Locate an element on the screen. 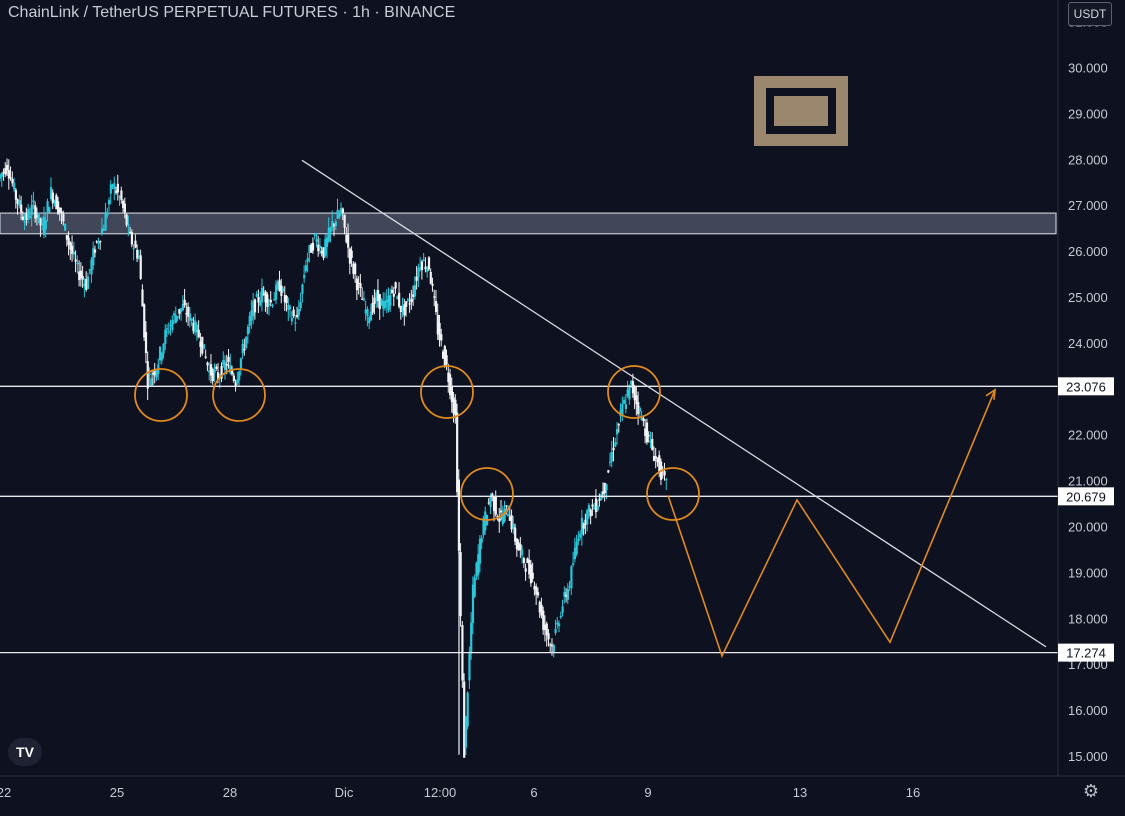  tradingview-logo-icon: TV is located at coordinates (25, 752).